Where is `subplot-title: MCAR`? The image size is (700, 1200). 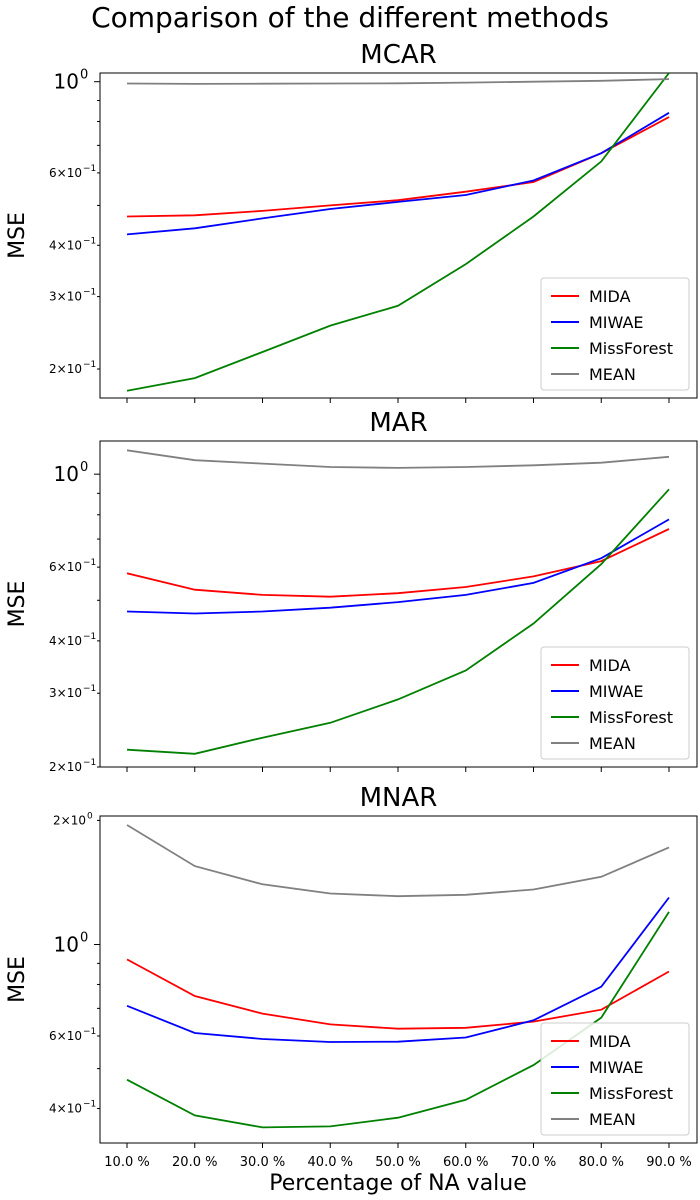
subplot-title: MCAR is located at coordinates (398, 55).